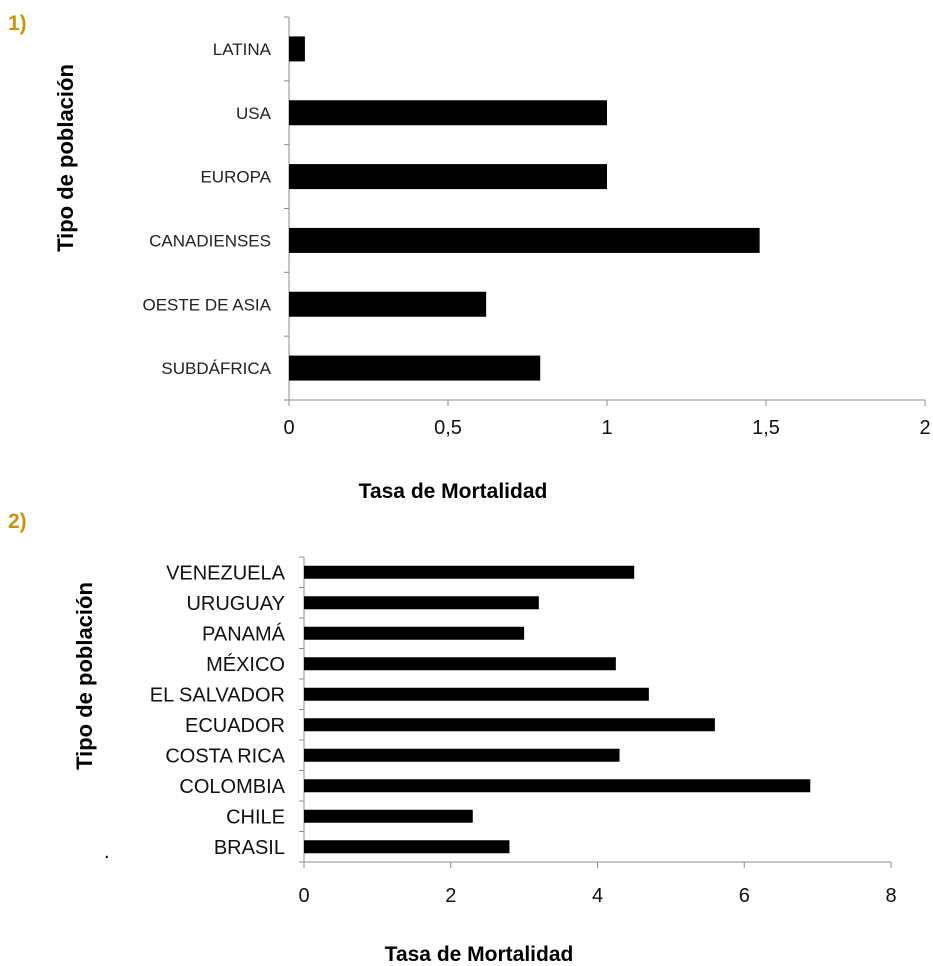  Describe the element at coordinates (232, 787) in the screenshot. I see `category-label: COLOMBIA` at that location.